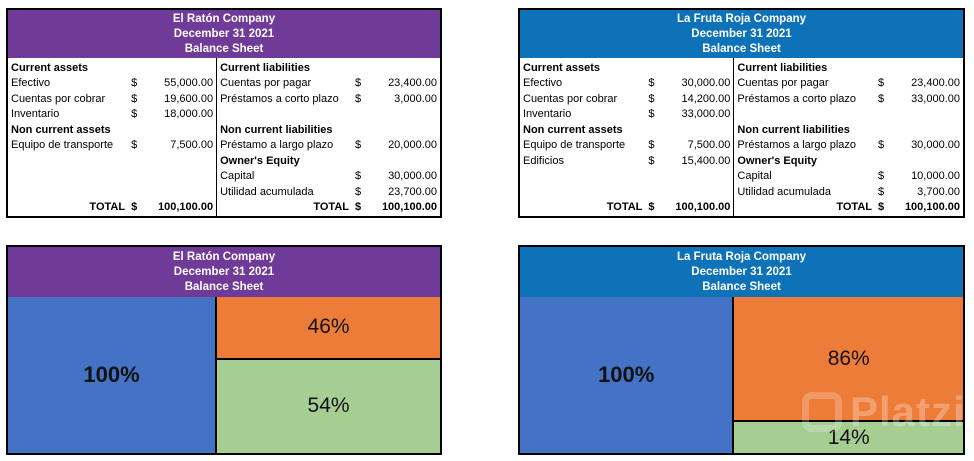 Image resolution: width=974 pixels, height=461 pixels. Describe the element at coordinates (415, 98) in the screenshot. I see `amount: 3,000.00` at that location.